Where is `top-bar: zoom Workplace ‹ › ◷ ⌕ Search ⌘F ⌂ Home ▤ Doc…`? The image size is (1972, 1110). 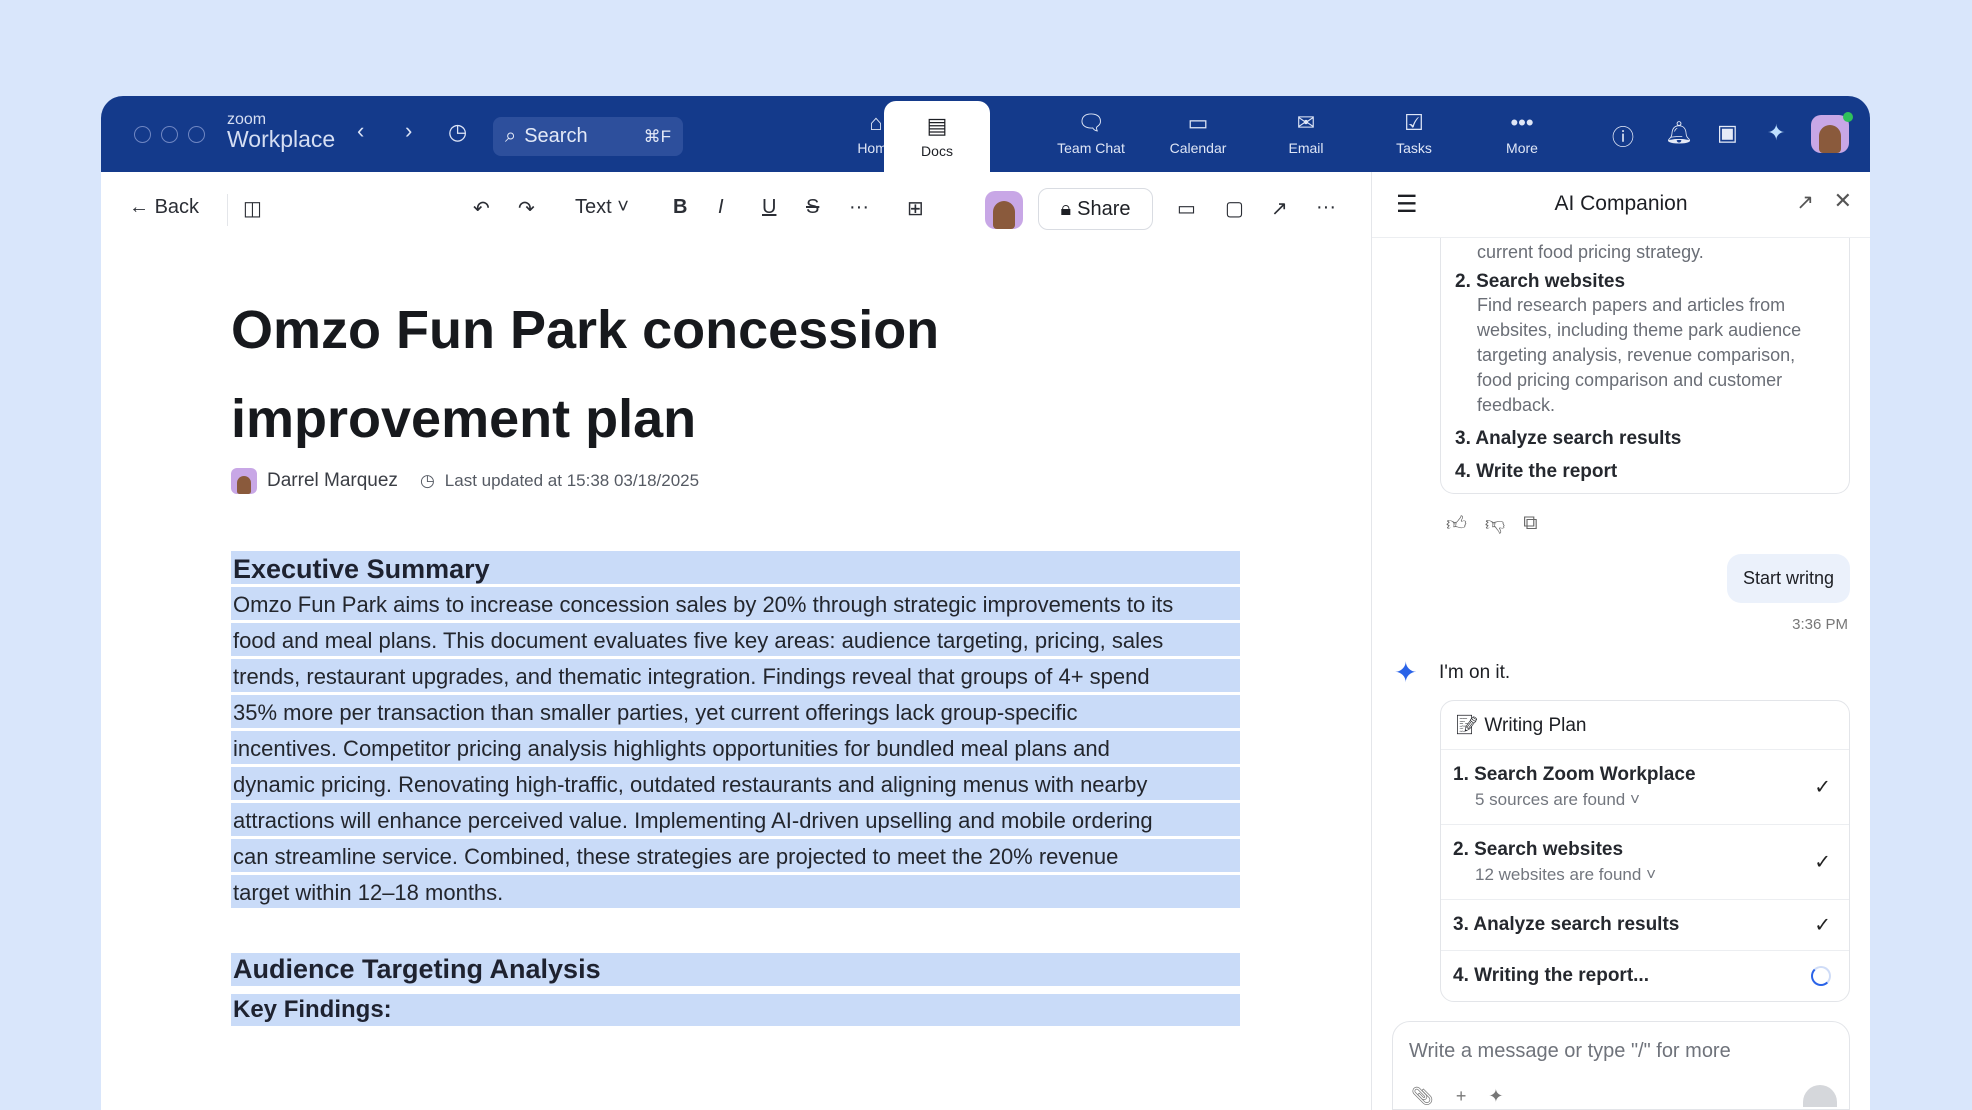
top-bar: zoom Workplace ‹ › ◷ ⌕ Search ⌘F ⌂ Home ▤ Doc… is located at coordinates (985, 134).